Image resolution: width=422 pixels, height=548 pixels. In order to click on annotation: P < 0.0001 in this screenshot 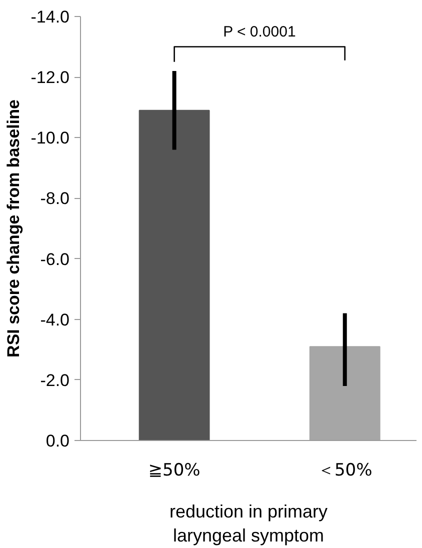, I will do `click(259, 32)`.